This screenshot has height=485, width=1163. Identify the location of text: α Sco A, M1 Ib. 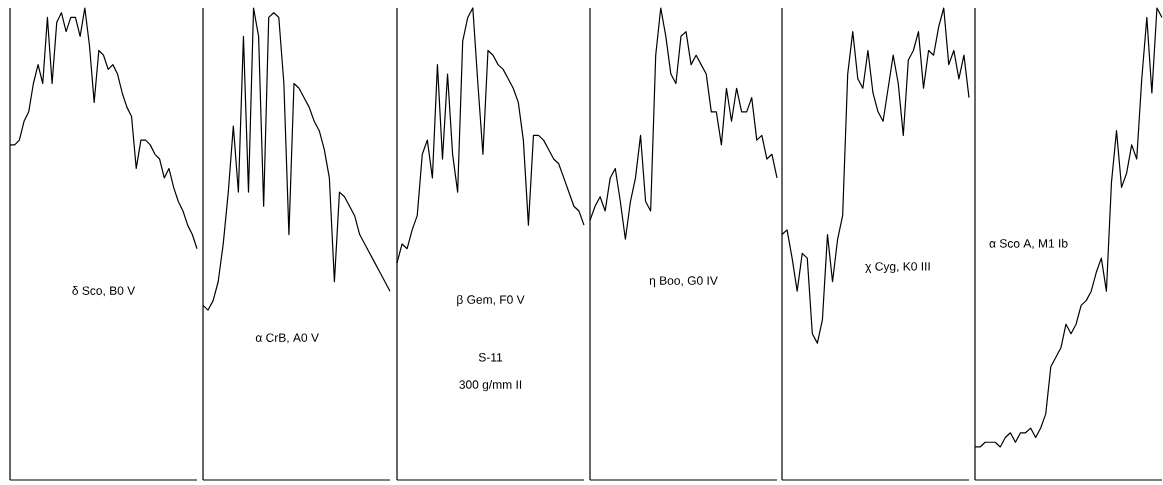
(1028, 244).